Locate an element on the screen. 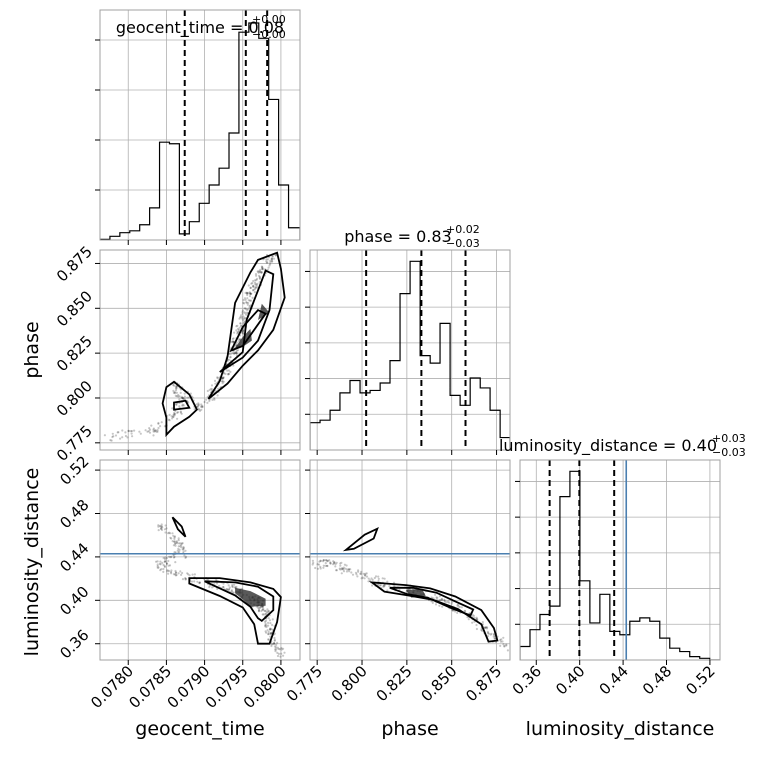 This screenshot has width=760, height=760. grid-geocent-time-vs-phase is located at coordinates (200, 350).